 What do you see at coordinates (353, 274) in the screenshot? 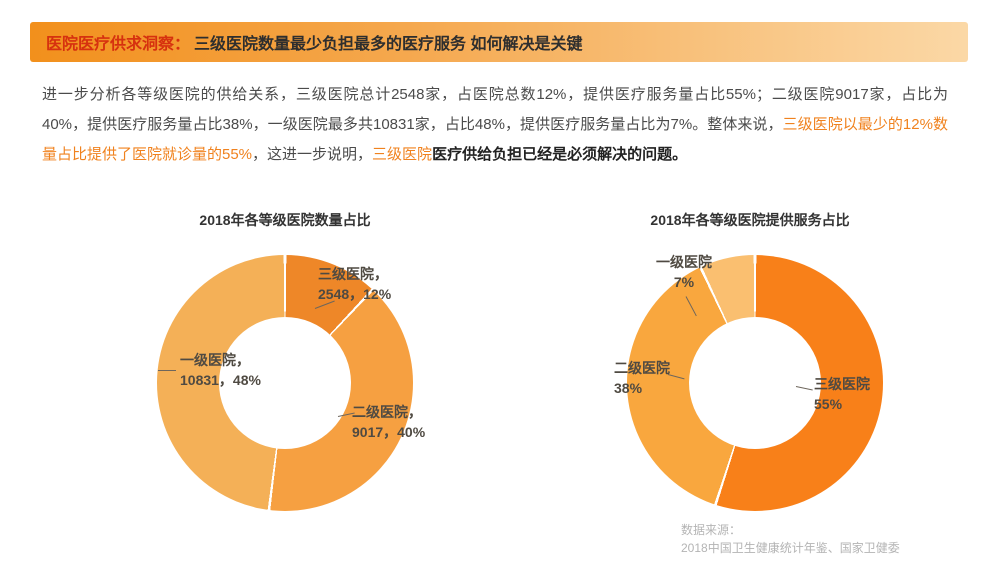
I see `callout-line: 三级医院，` at bounding box center [353, 274].